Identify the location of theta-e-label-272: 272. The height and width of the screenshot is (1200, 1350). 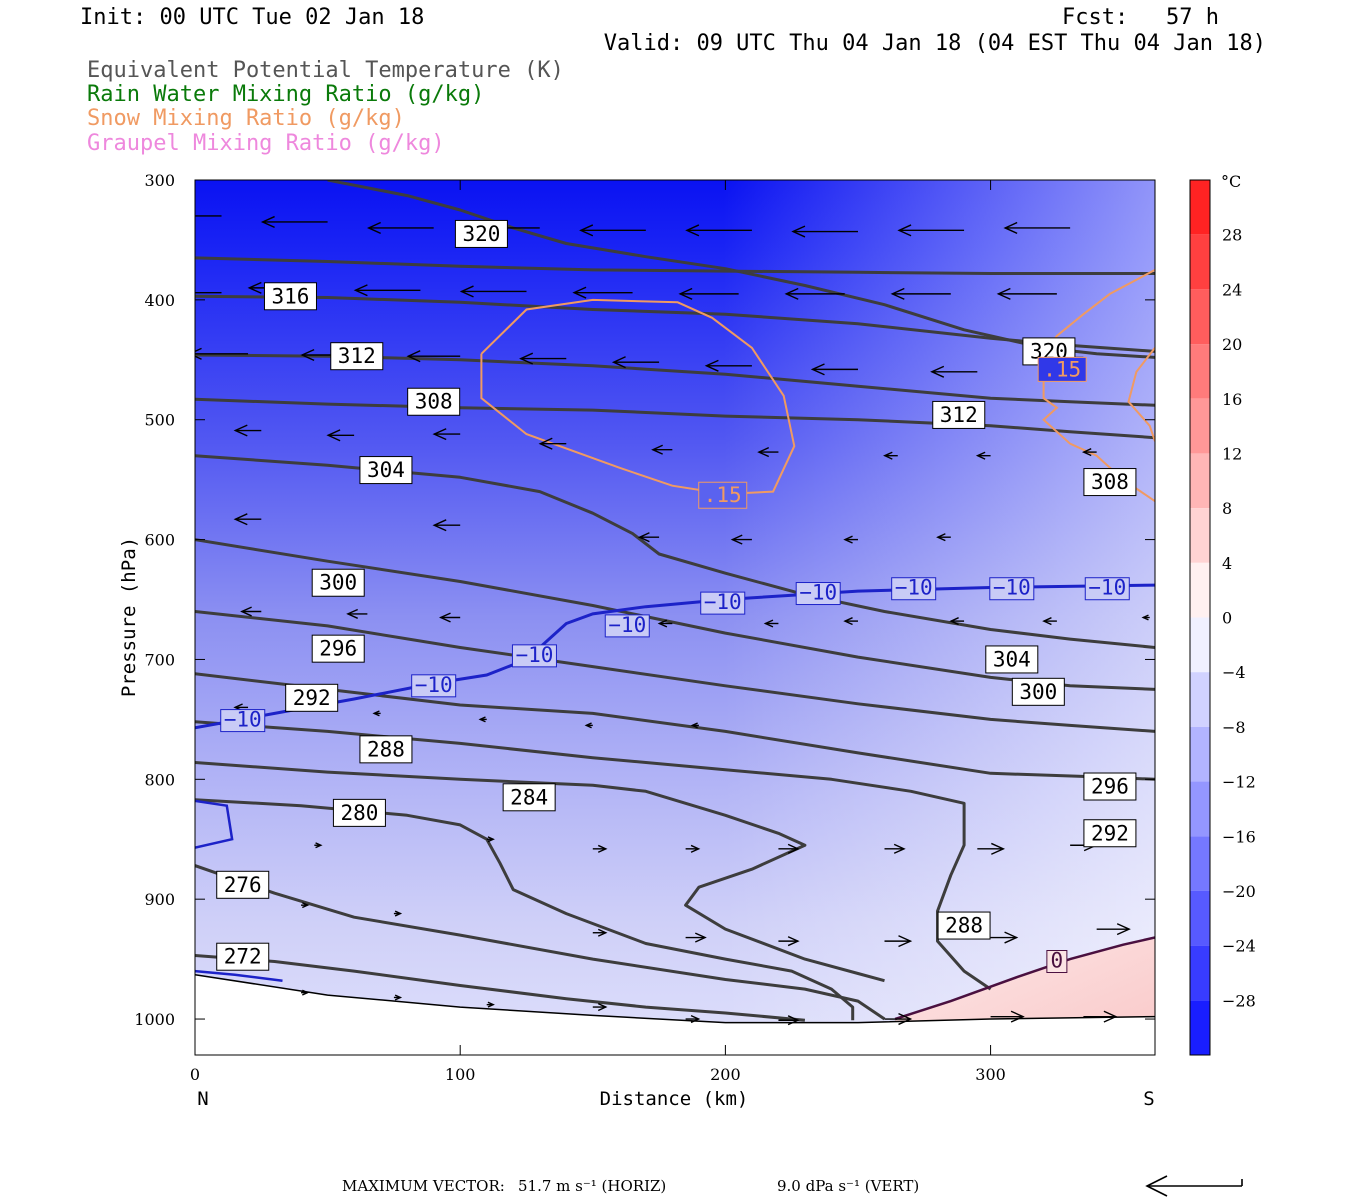
(243, 956).